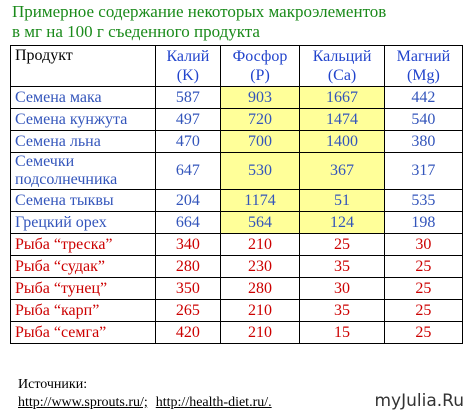 This screenshot has width=472, height=415. I want to click on column-name: Магний, so click(423, 56).